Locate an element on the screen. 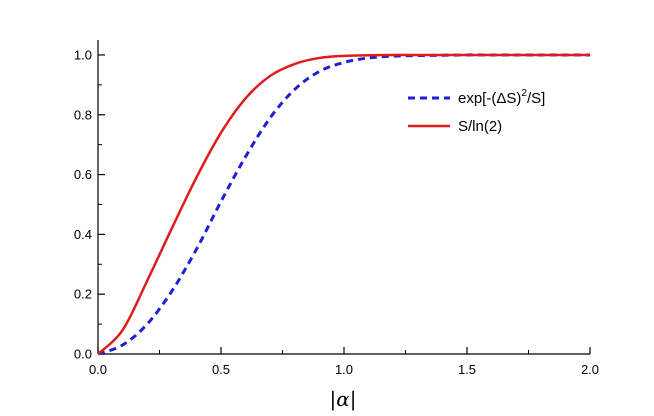 The height and width of the screenshot is (416, 654). x-axis-title: |α| is located at coordinates (343, 399).